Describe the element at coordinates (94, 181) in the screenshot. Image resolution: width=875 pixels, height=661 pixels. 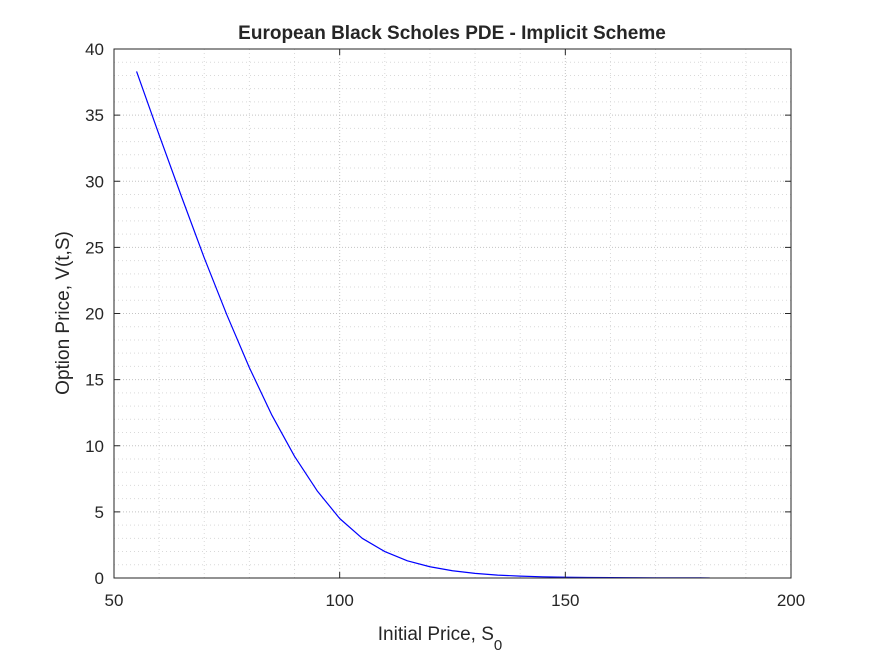
I see `y-tick-label: 30` at that location.